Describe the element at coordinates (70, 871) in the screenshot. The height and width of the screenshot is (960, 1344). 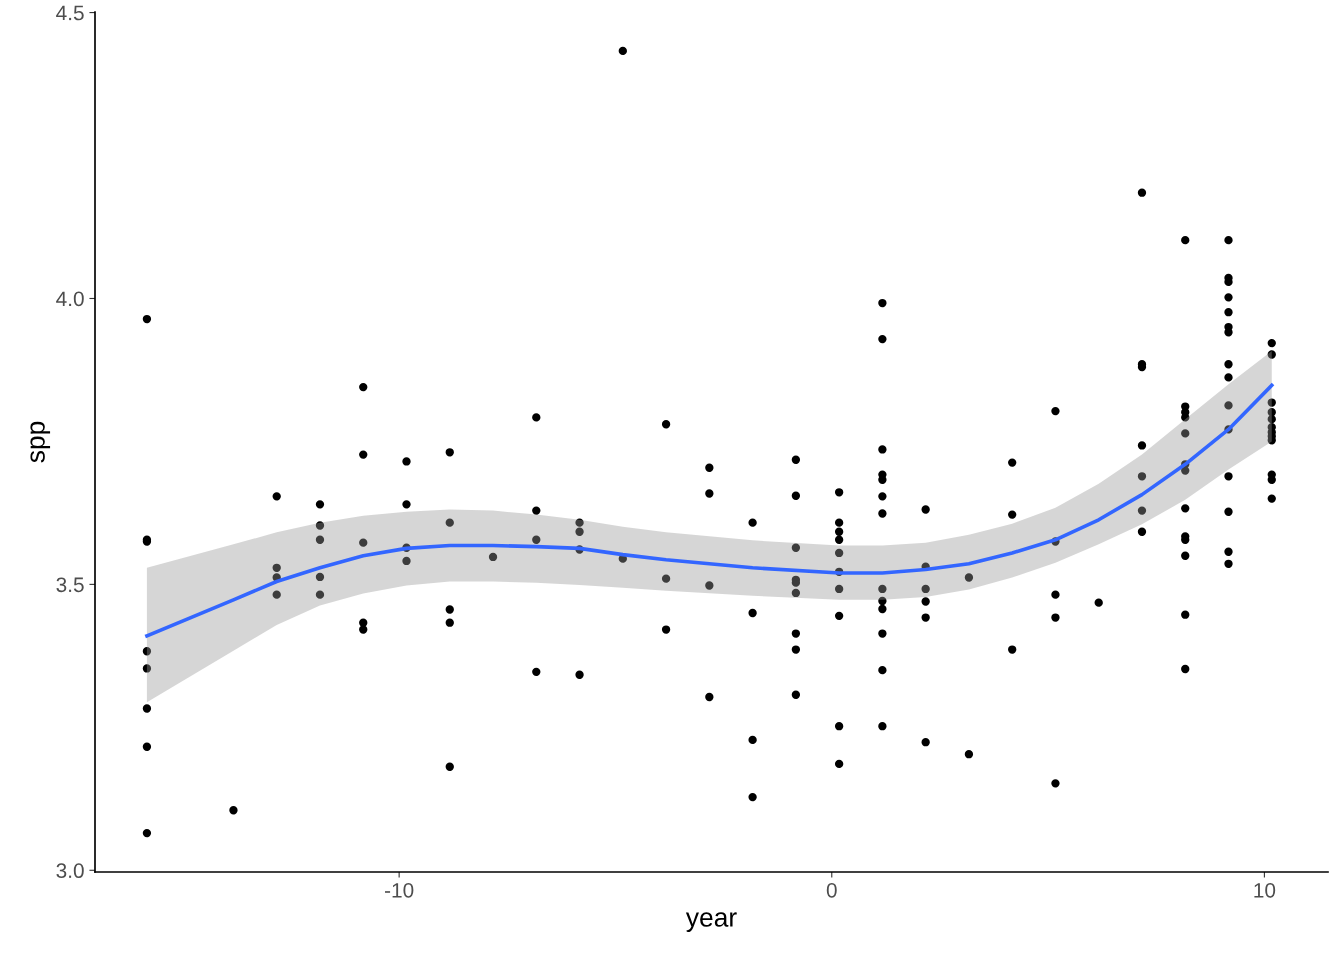
I see `y-tick-label: 3.0` at that location.